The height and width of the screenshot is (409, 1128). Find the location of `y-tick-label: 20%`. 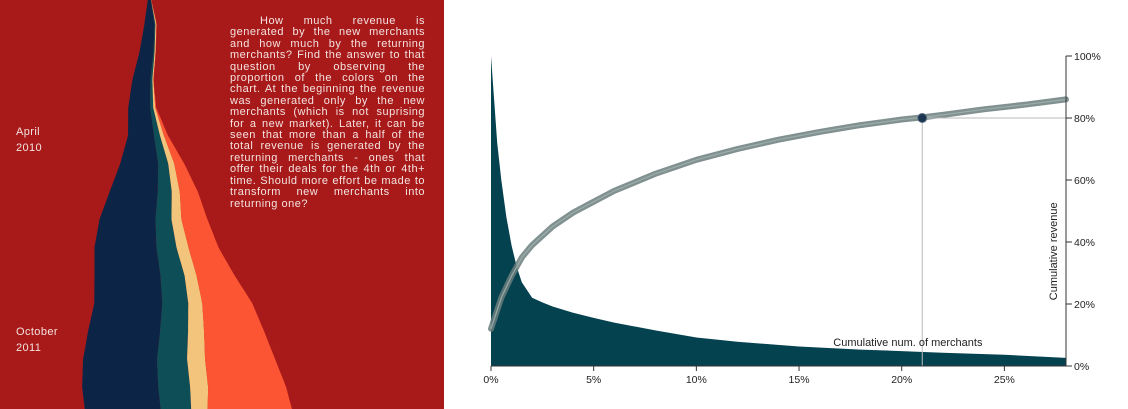

y-tick-label: 20% is located at coordinates (1084, 305).